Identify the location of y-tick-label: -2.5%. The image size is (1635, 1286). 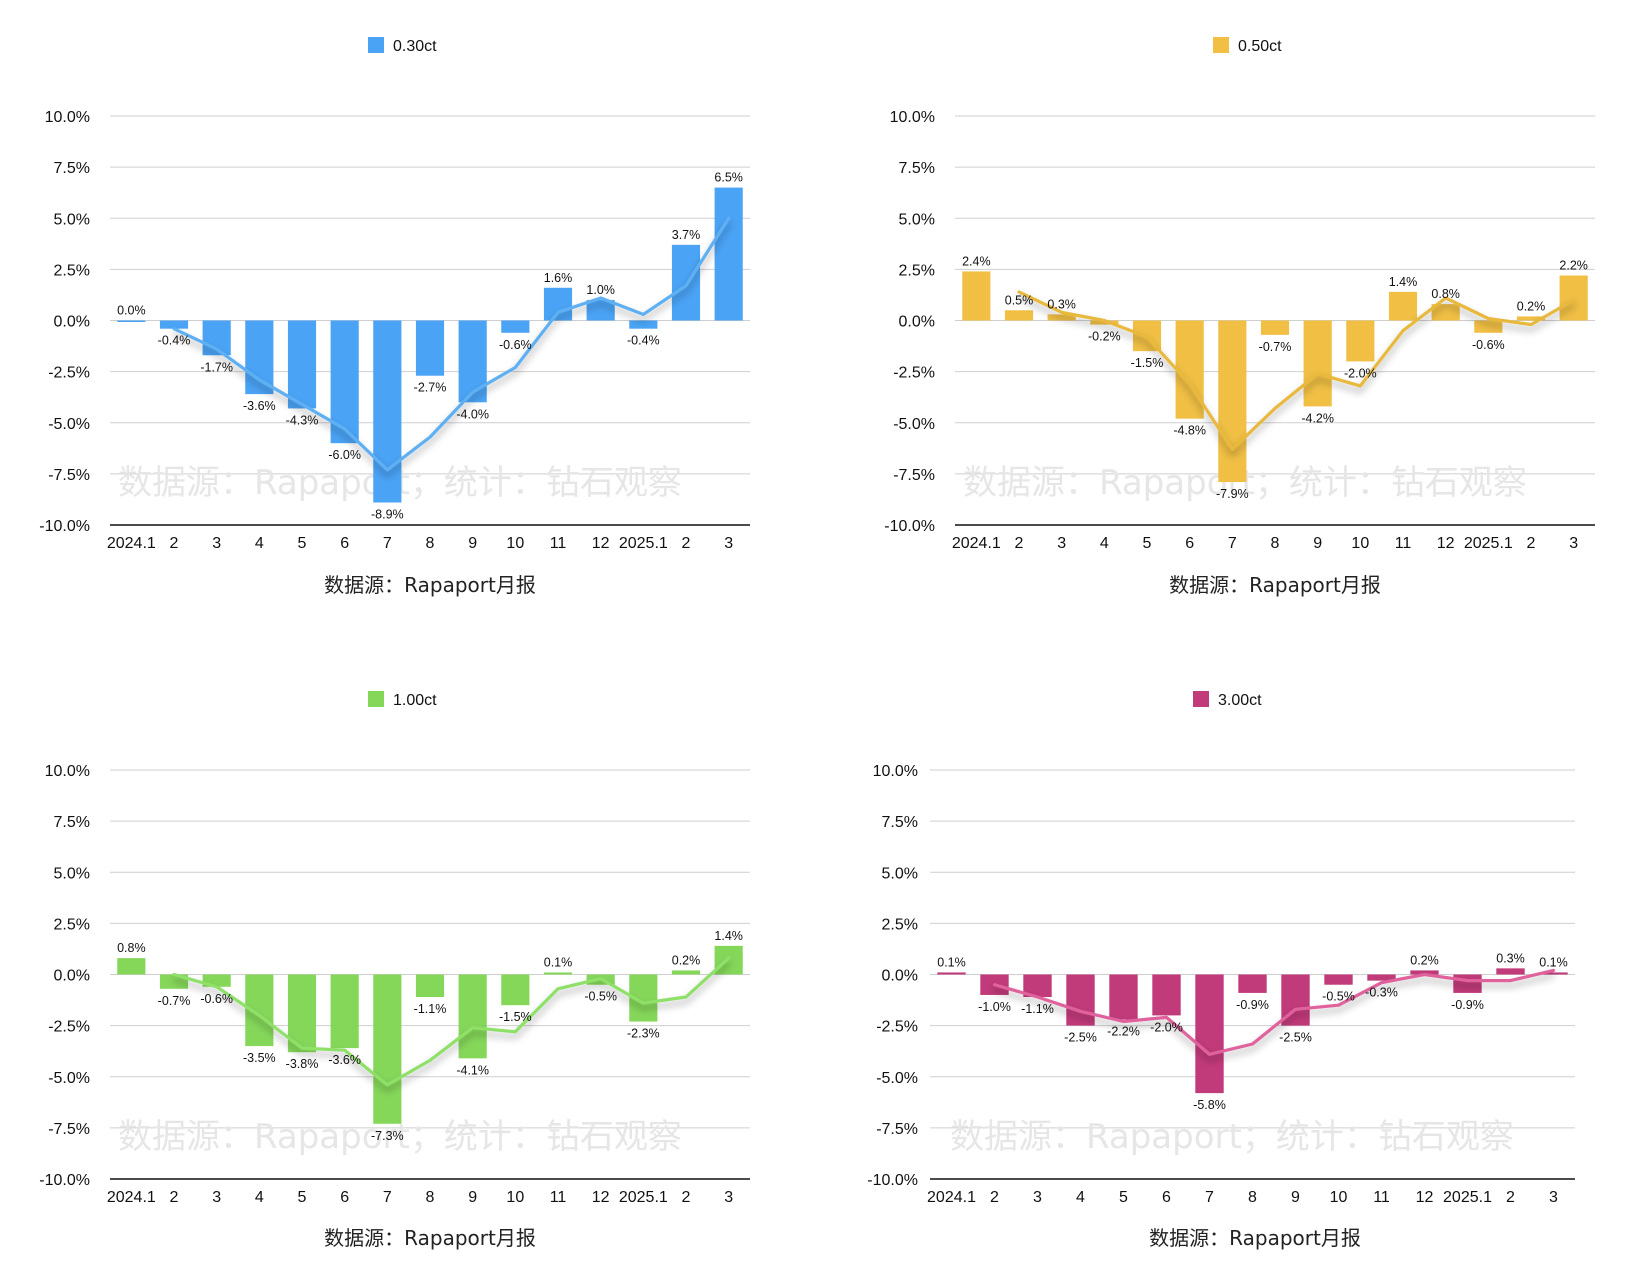
(897, 1027).